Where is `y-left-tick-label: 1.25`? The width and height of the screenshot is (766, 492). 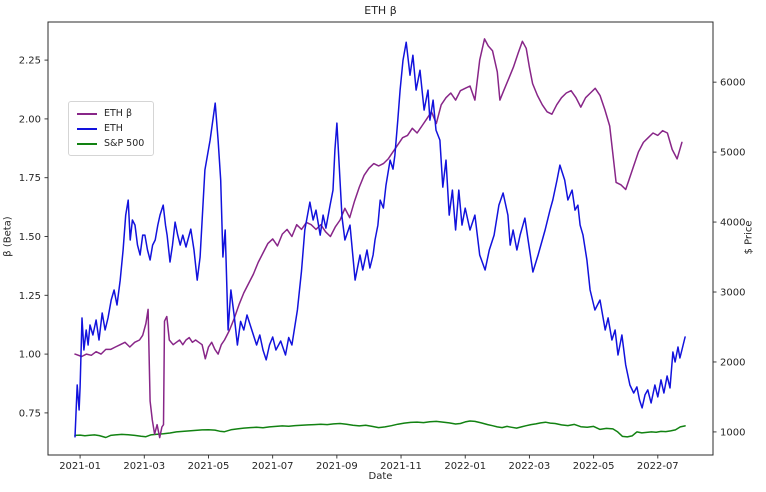
y-left-tick-label: 1.25 is located at coordinates (30, 296).